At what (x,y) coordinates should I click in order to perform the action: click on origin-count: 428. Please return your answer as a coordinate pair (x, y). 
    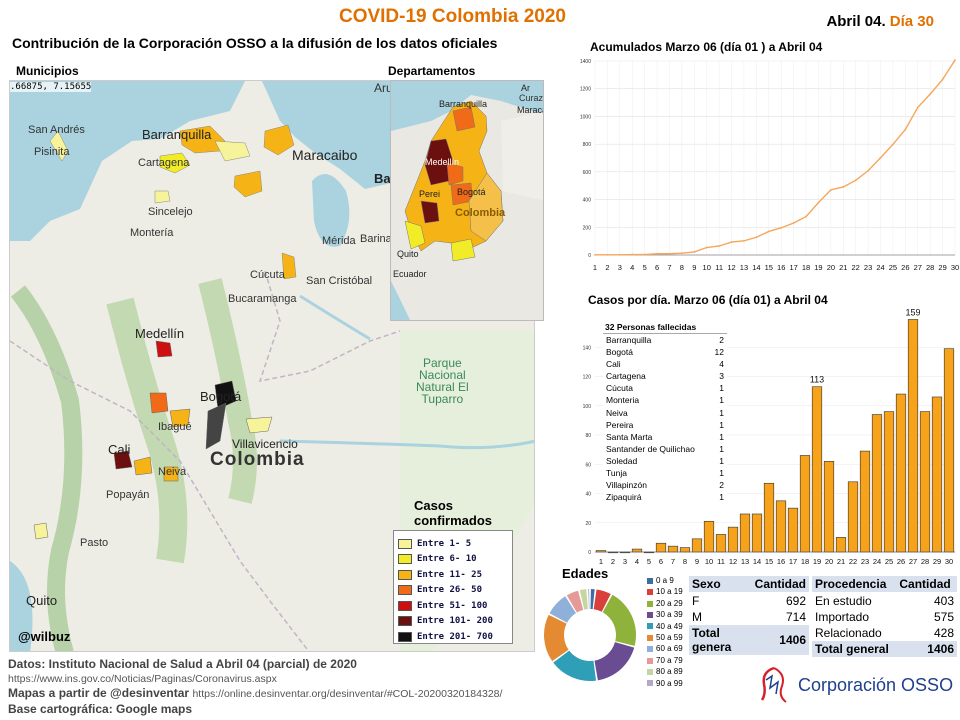
    Looking at the image, I should click on (943, 633).